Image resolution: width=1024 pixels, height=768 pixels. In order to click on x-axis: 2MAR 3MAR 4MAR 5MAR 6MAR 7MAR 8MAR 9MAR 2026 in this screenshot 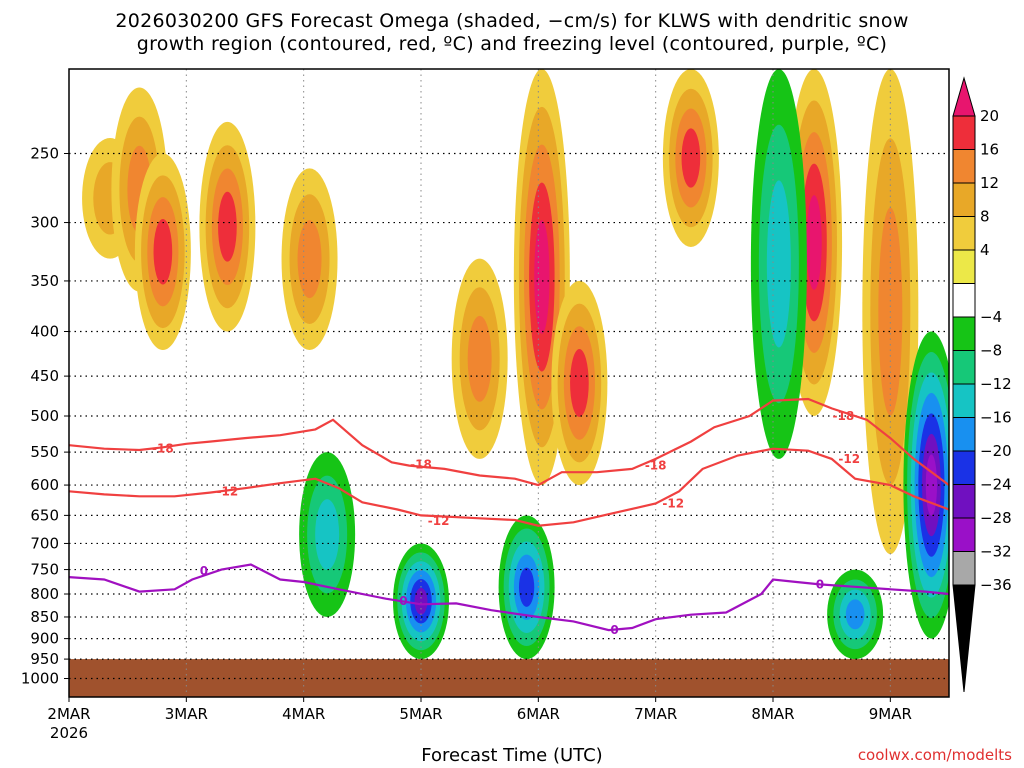, I will do `click(479, 719)`.